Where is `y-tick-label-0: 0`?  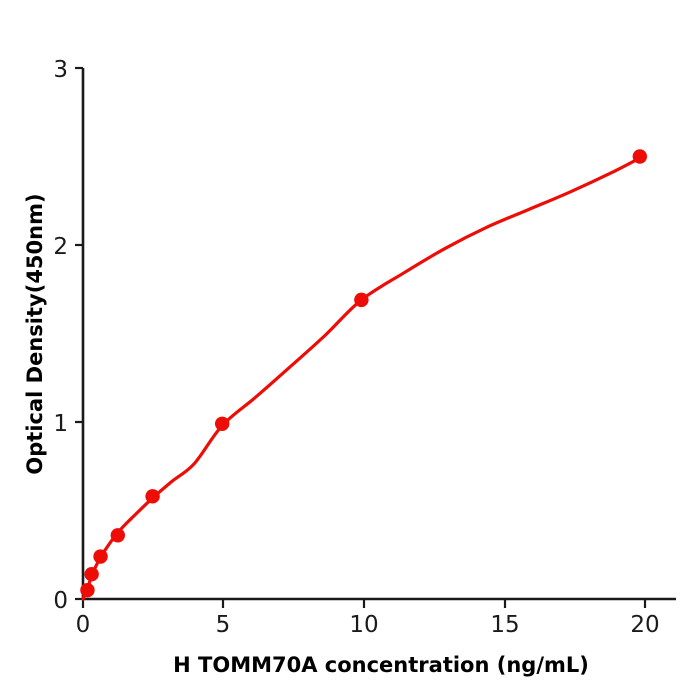 y-tick-label-0: 0 is located at coordinates (60, 601).